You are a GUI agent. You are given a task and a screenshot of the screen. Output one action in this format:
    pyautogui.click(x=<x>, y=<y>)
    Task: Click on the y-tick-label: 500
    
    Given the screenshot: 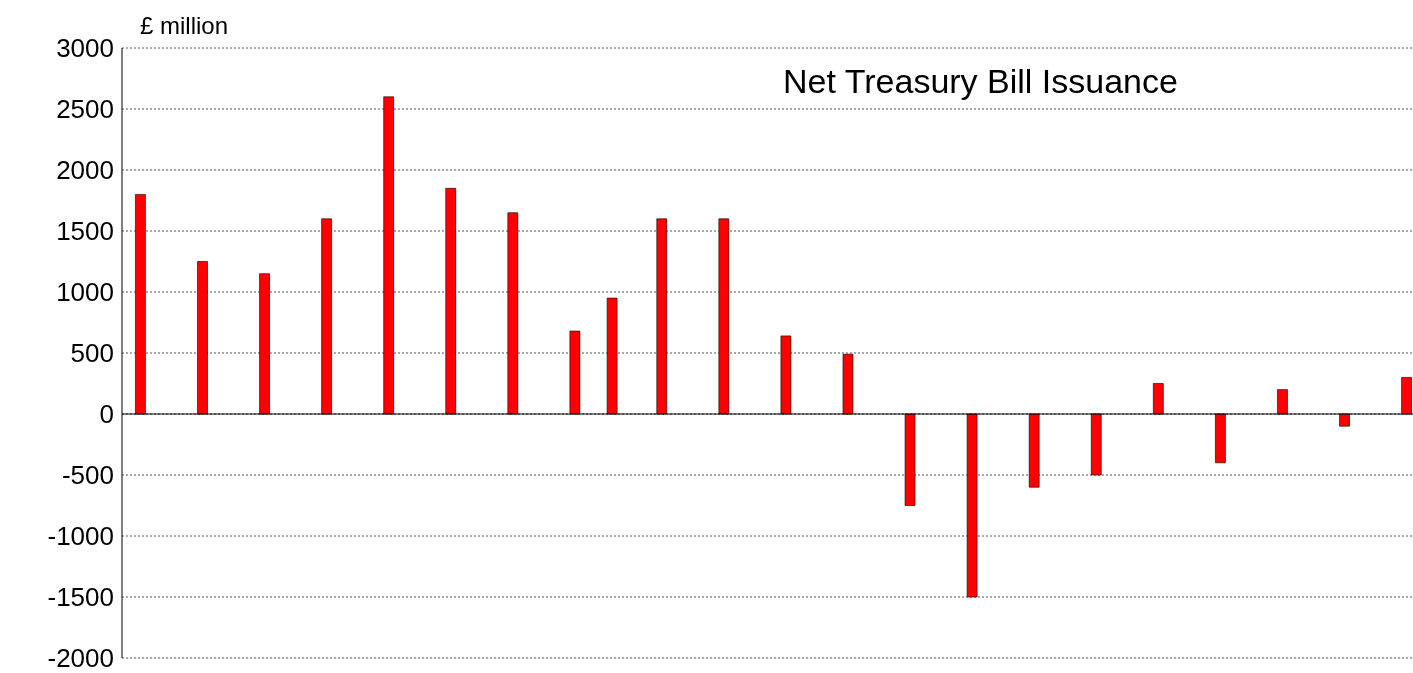 What is the action you would take?
    pyautogui.click(x=92, y=353)
    